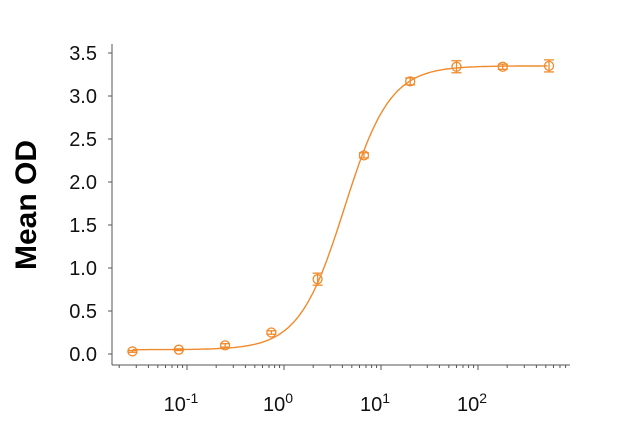  What do you see at coordinates (83, 183) in the screenshot?
I see `y-tick-label: 2.0` at bounding box center [83, 183].